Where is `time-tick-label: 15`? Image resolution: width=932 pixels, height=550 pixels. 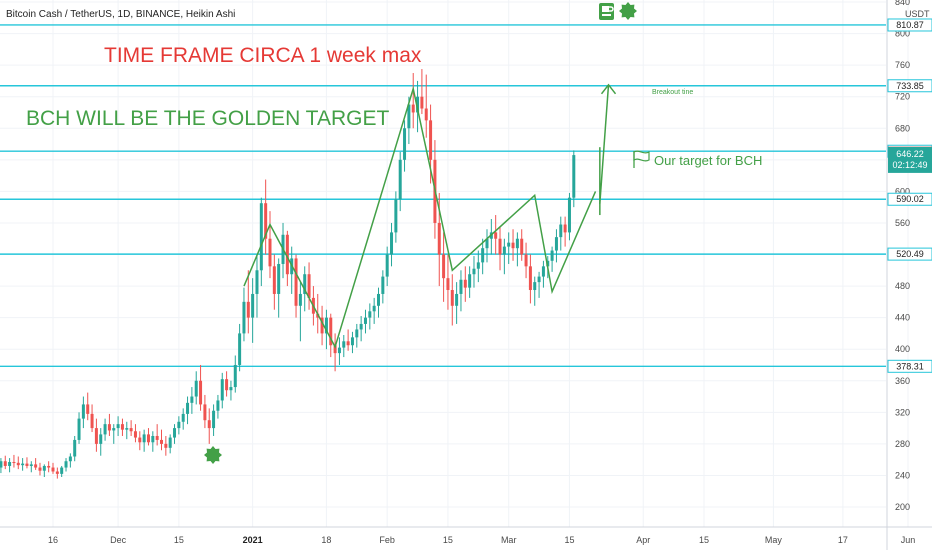 time-tick-label: 15 is located at coordinates (704, 540).